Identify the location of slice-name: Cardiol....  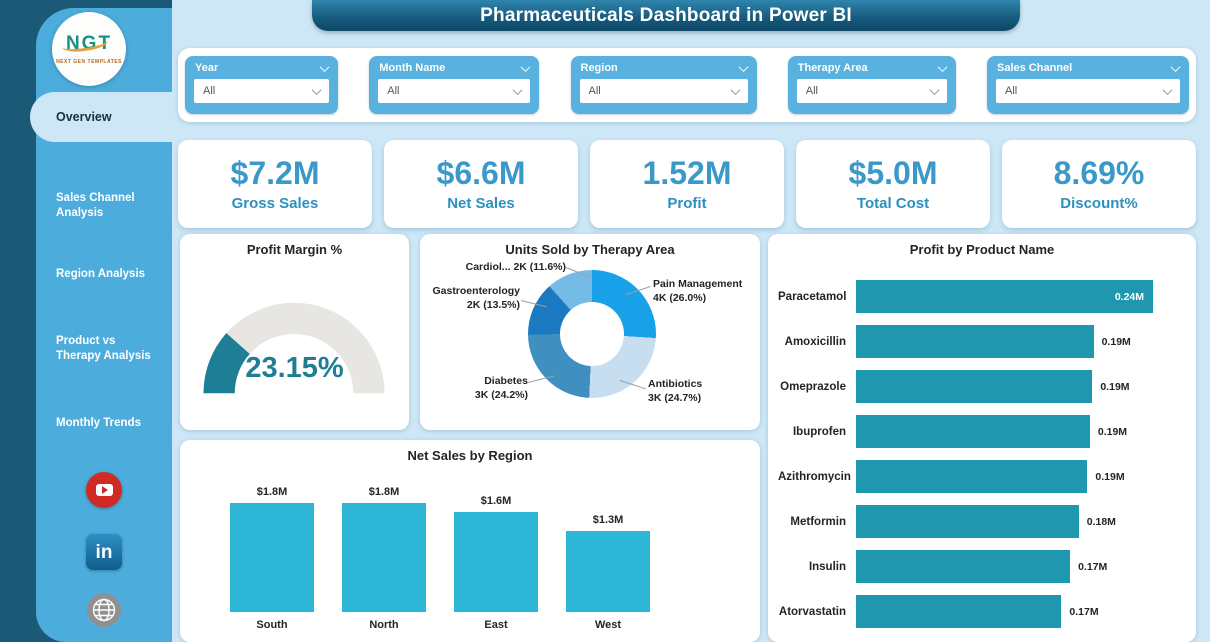
(488, 267).